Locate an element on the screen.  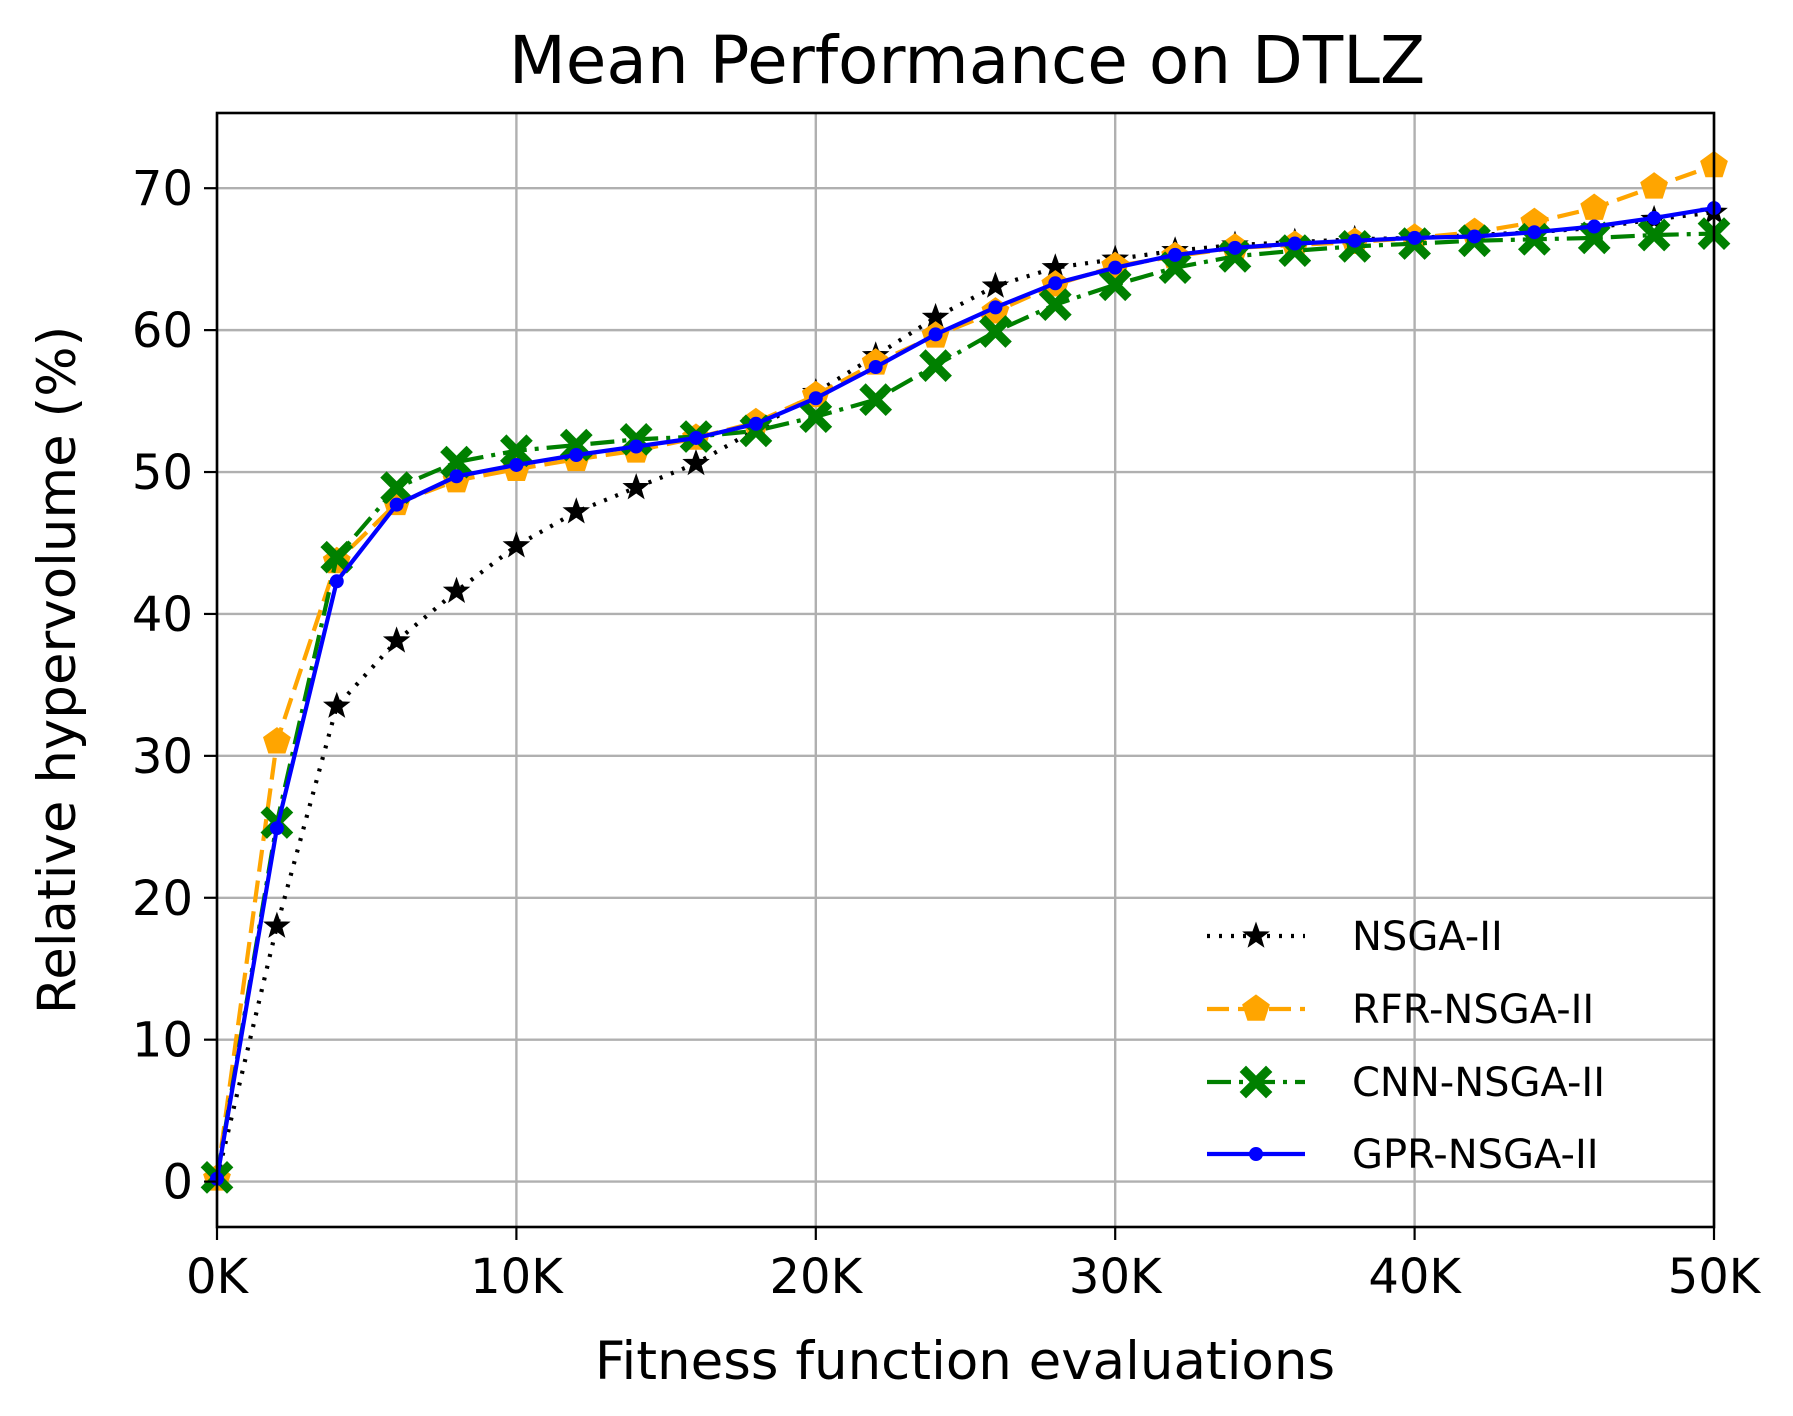
chart-title: Mean Performance on DTLZ is located at coordinates (967, 60).